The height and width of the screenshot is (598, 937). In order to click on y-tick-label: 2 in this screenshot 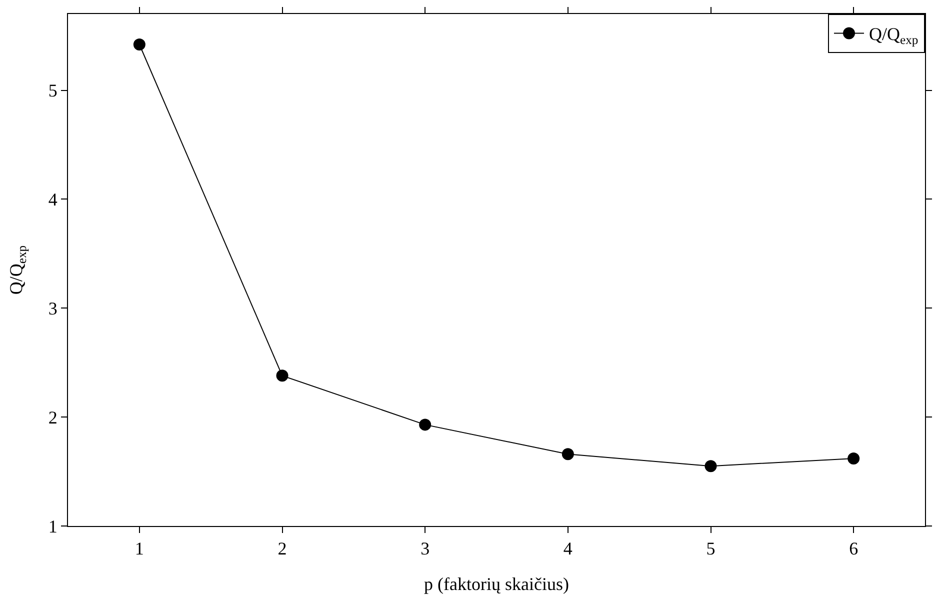, I will do `click(53, 417)`.